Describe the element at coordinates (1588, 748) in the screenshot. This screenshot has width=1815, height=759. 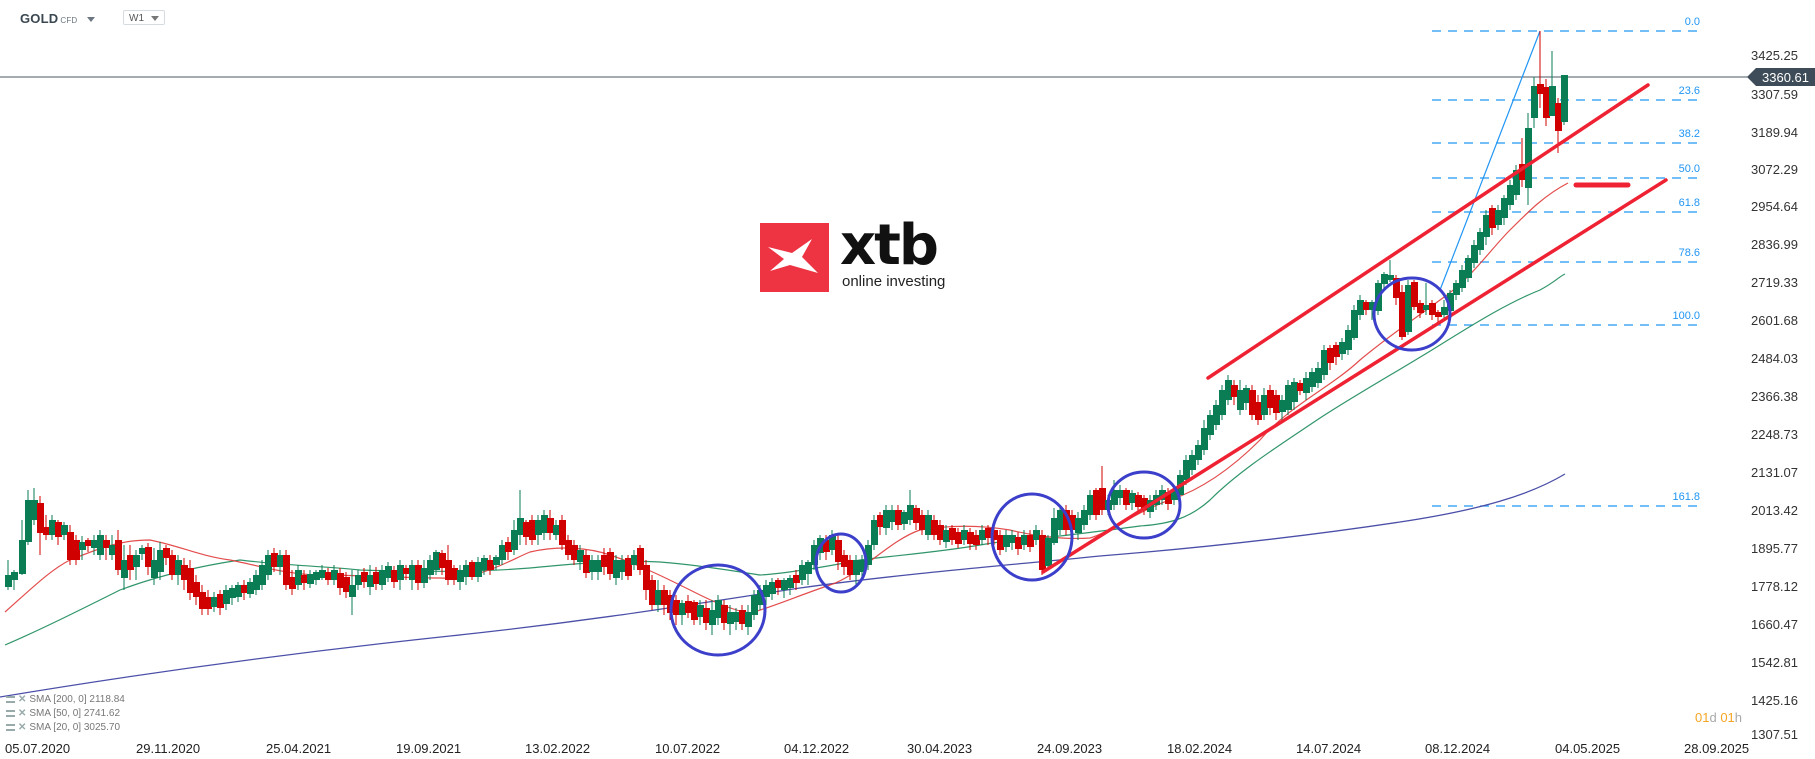
I see `date-label: 04.05.2025` at that location.